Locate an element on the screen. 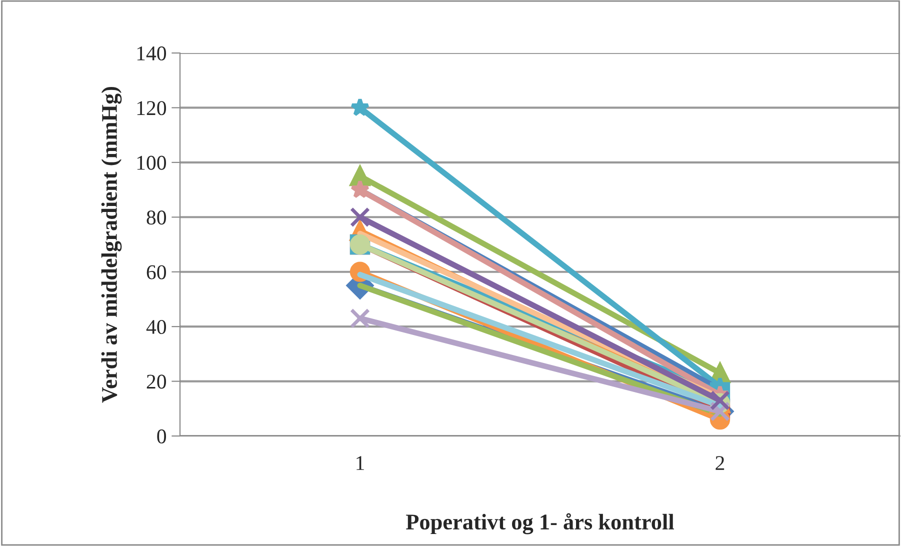 This screenshot has height=546, width=901. x-tick-label: 1 is located at coordinates (360, 463).